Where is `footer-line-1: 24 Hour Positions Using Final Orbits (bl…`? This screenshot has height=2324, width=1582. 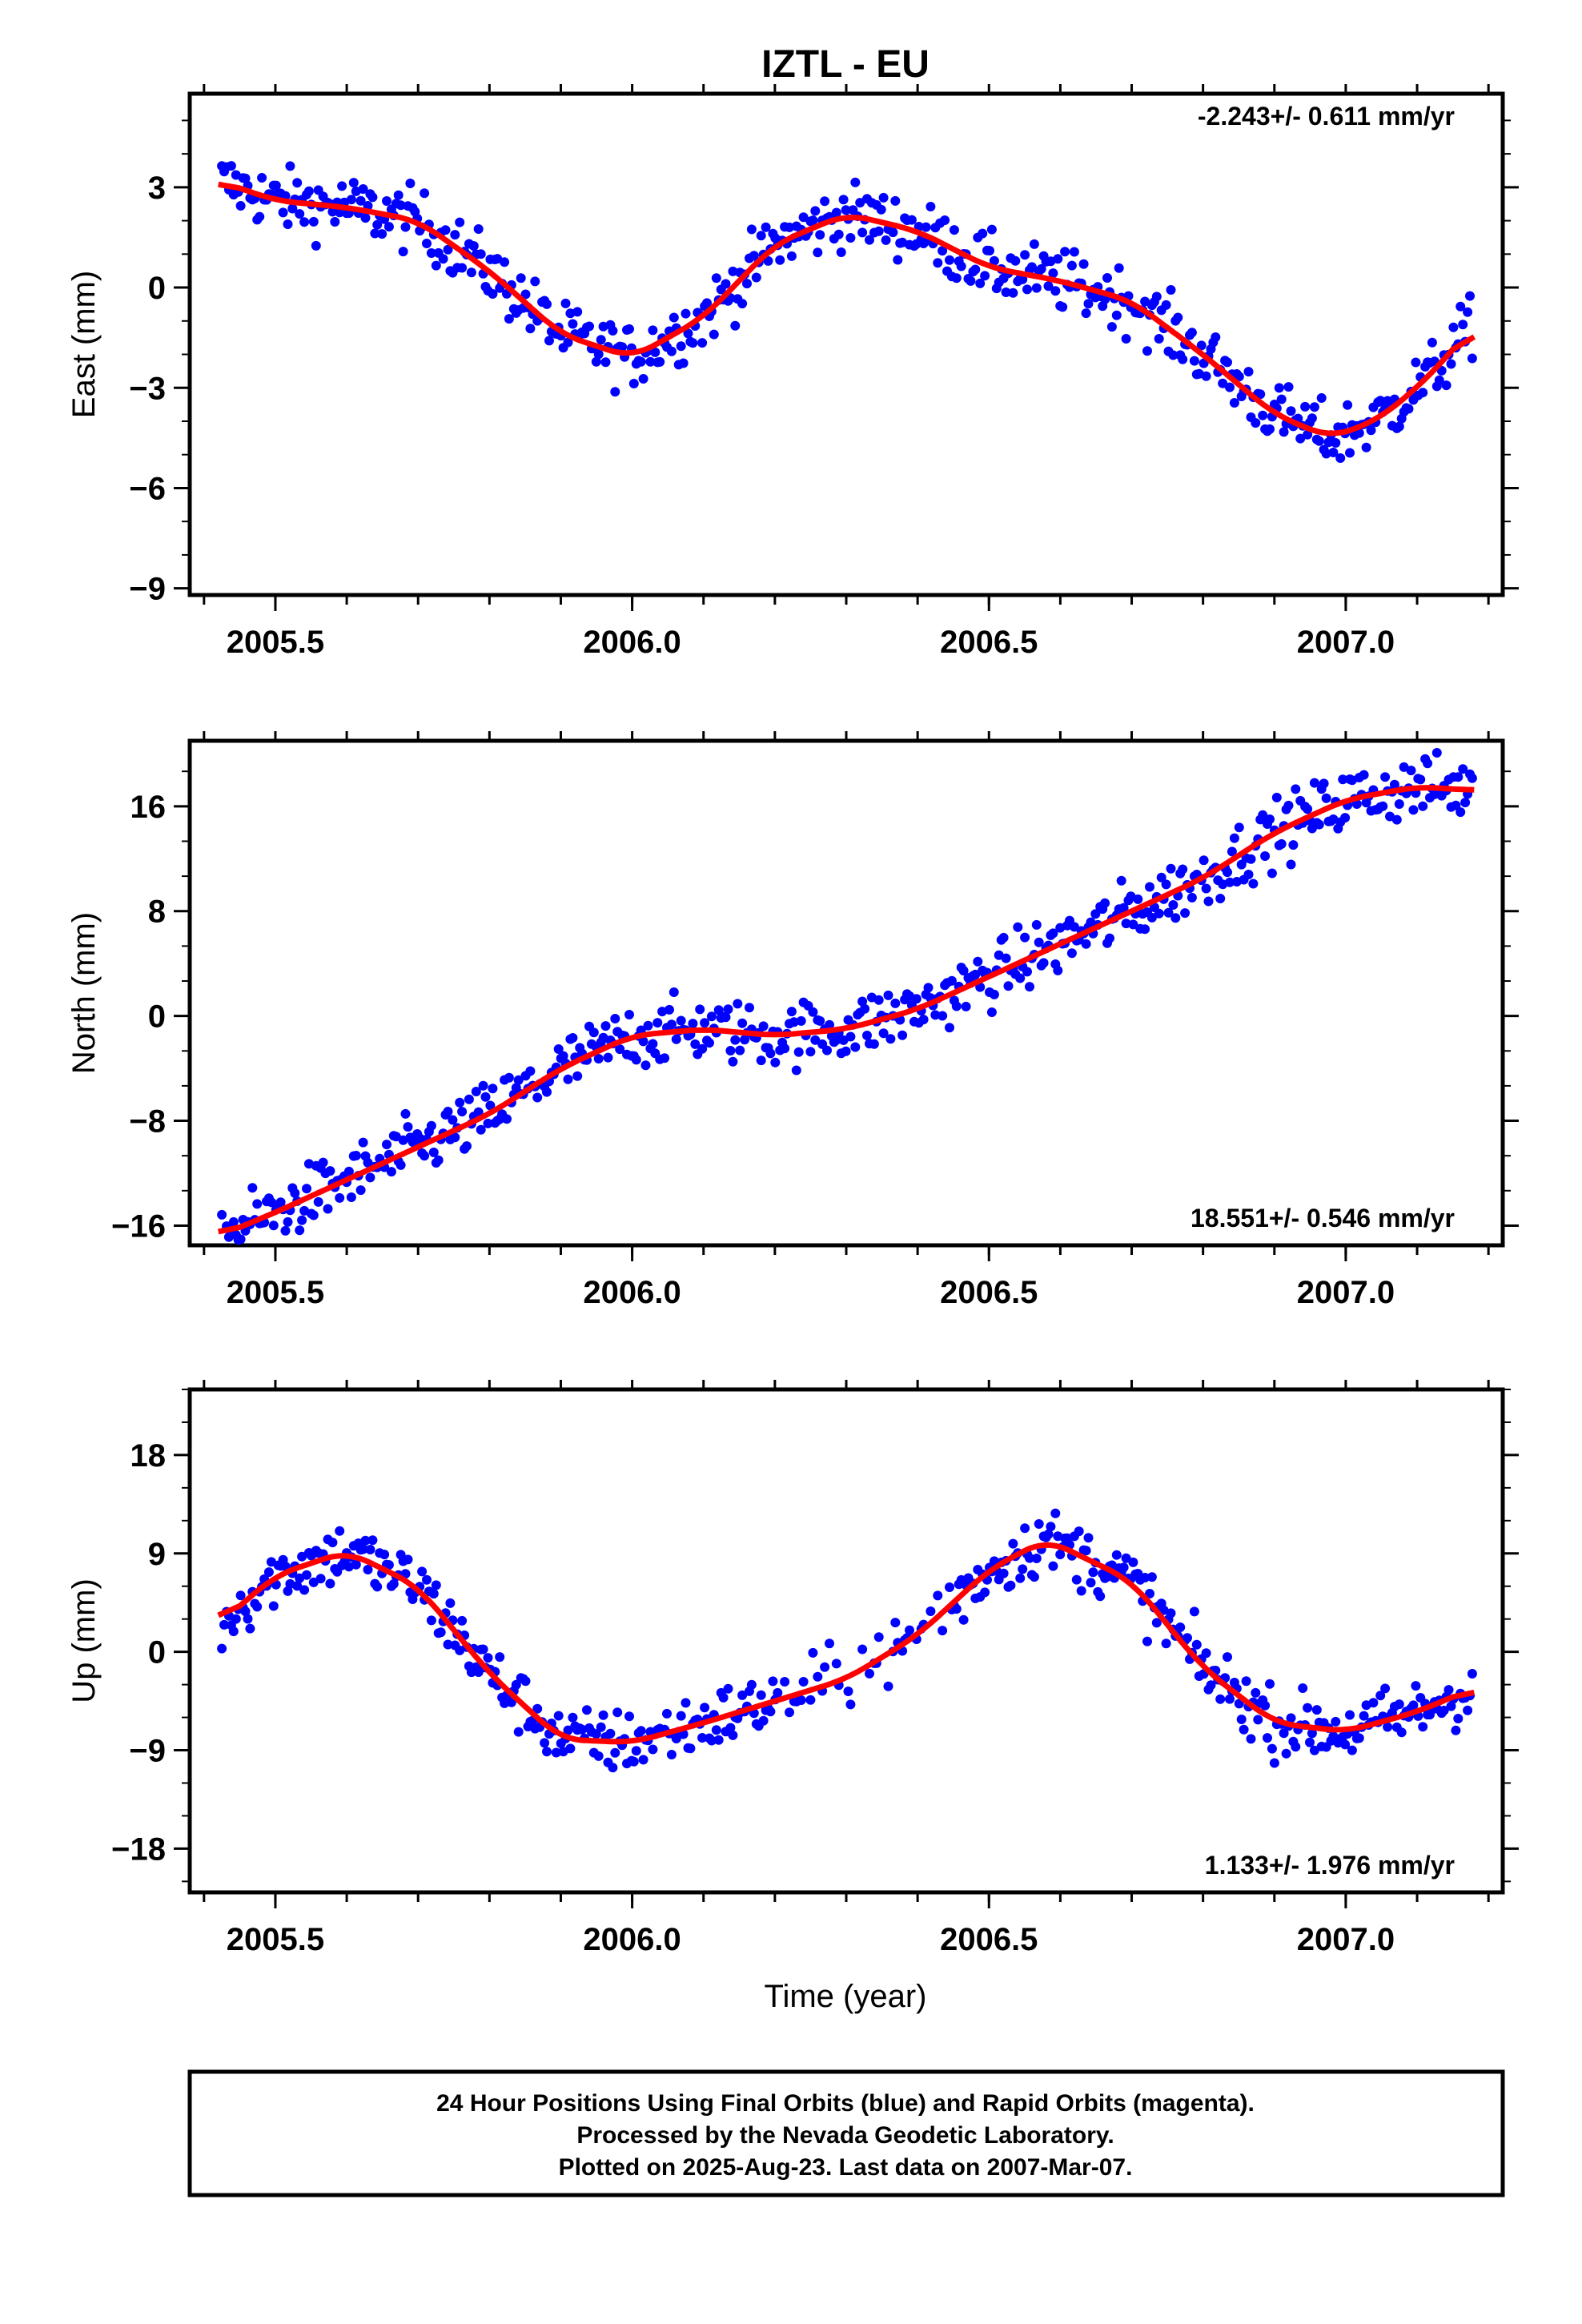
footer-line-1: 24 Hour Positions Using Final Orbits (bl… is located at coordinates (846, 2103).